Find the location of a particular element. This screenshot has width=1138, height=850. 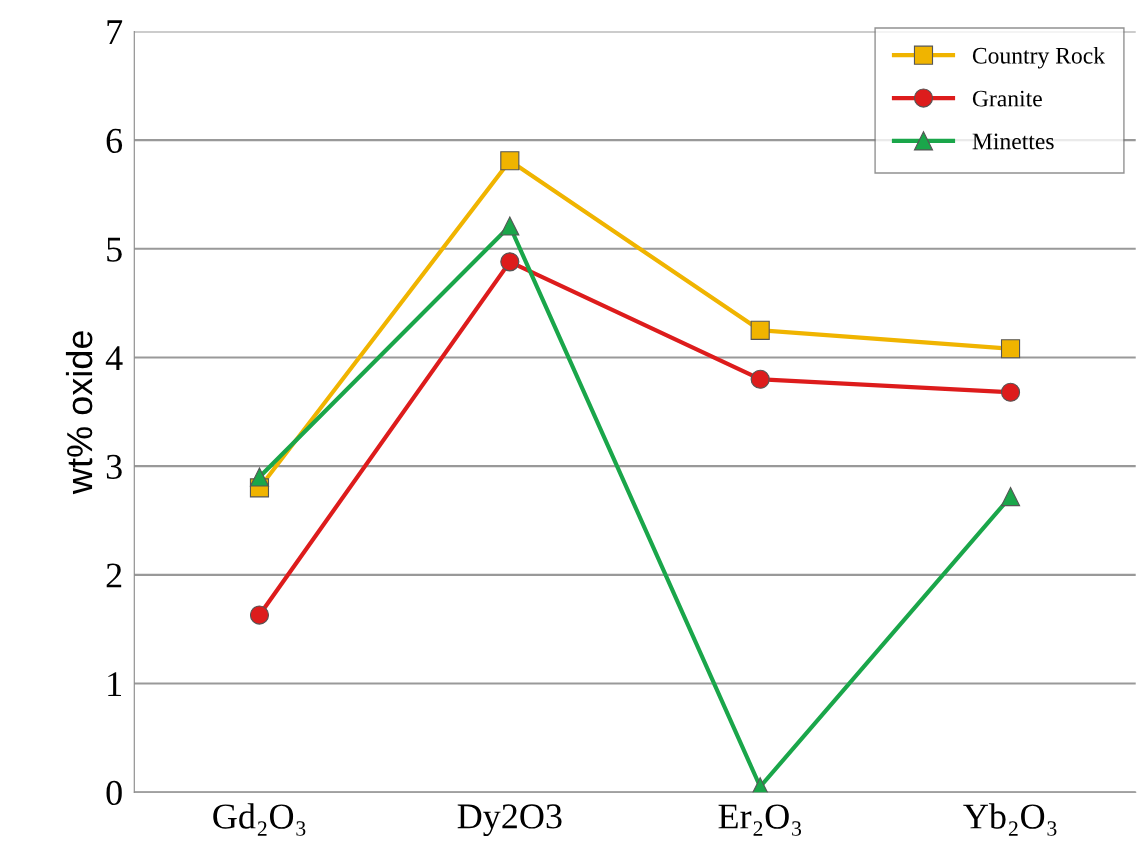

legend-label: Country Rock is located at coordinates (1039, 58).